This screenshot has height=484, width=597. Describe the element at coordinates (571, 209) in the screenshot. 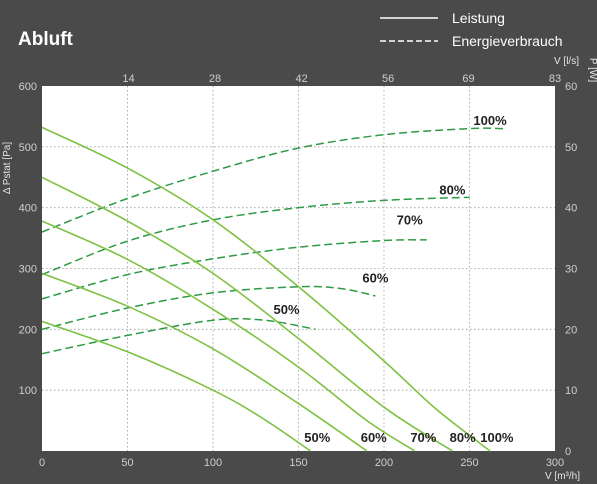

I see `y2-tick-label: 40` at that location.